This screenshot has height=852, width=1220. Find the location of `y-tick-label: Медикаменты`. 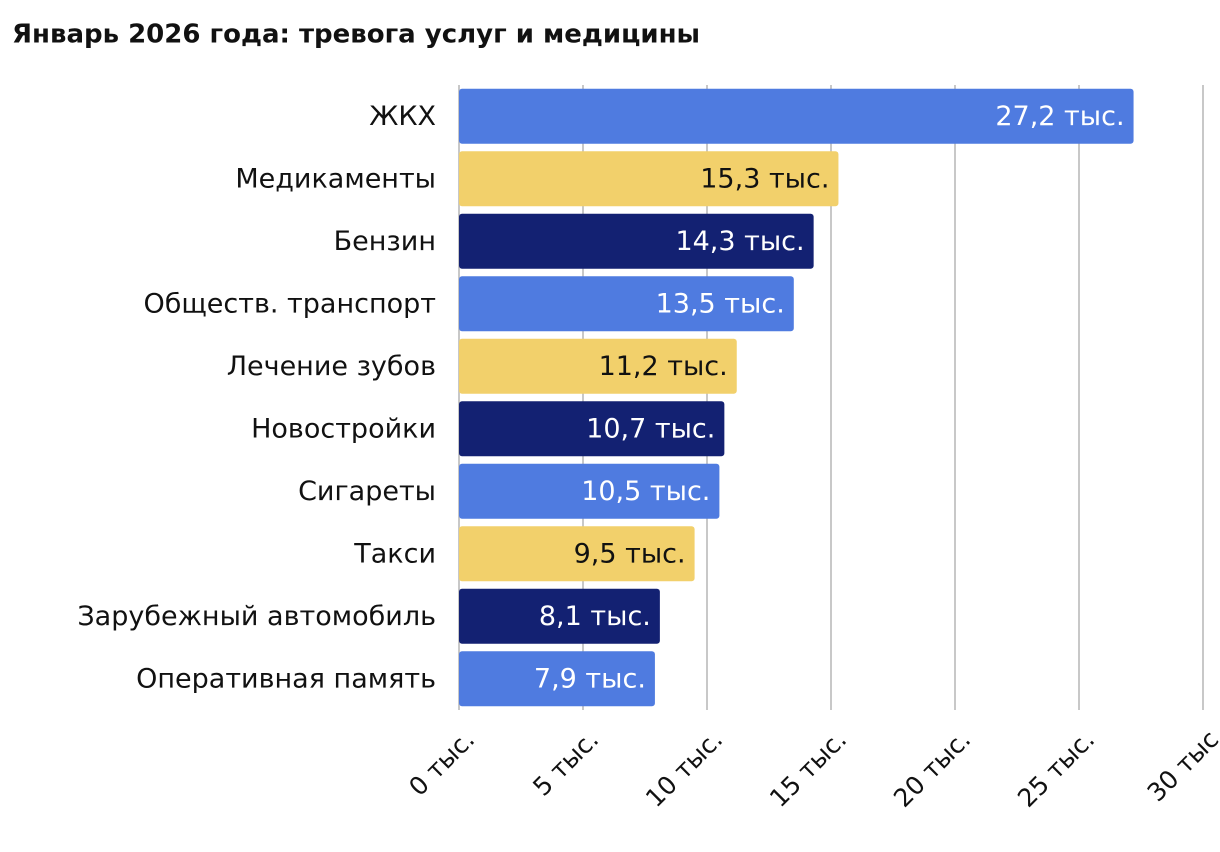

y-tick-label: Медикаменты is located at coordinates (335, 178).